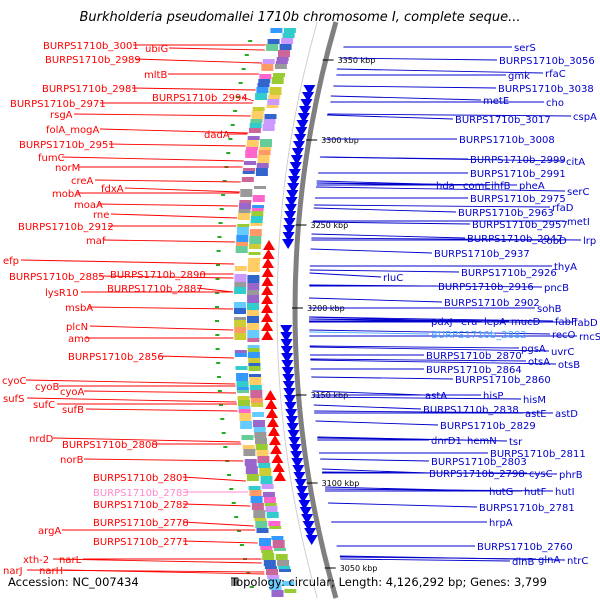 This screenshot has height=600, width=600. Describe the element at coordinates (158, 275) in the screenshot. I see `gene-label: BURPS1710b_2890` at that location.